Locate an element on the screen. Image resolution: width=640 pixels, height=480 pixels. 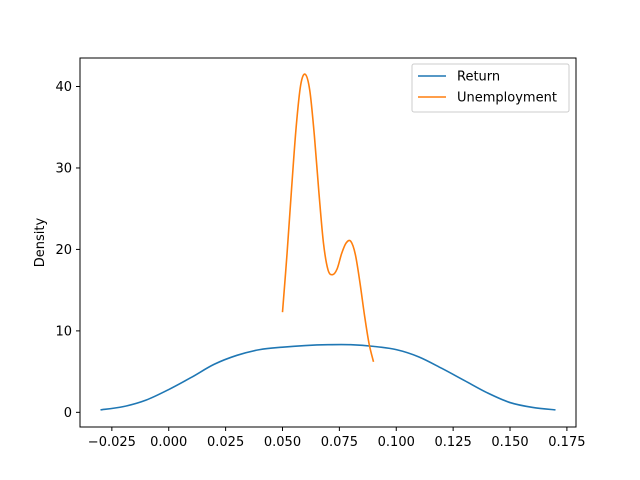
legend-box is located at coordinates (490, 88).